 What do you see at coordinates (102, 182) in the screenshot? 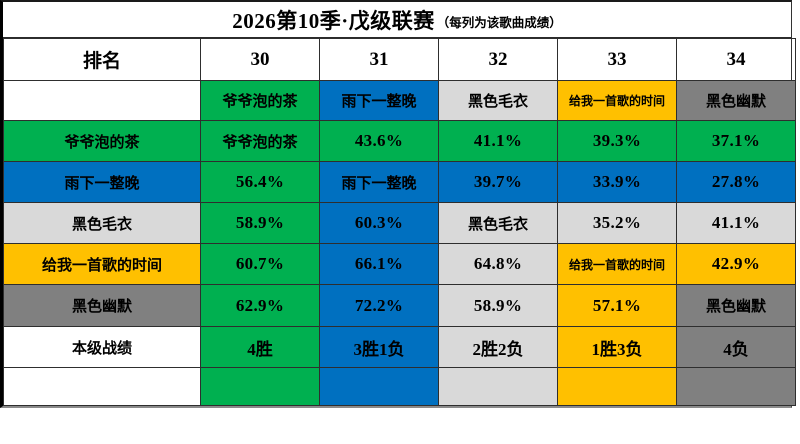
I see `row-song-cell: 雨下一整晚` at bounding box center [102, 182].